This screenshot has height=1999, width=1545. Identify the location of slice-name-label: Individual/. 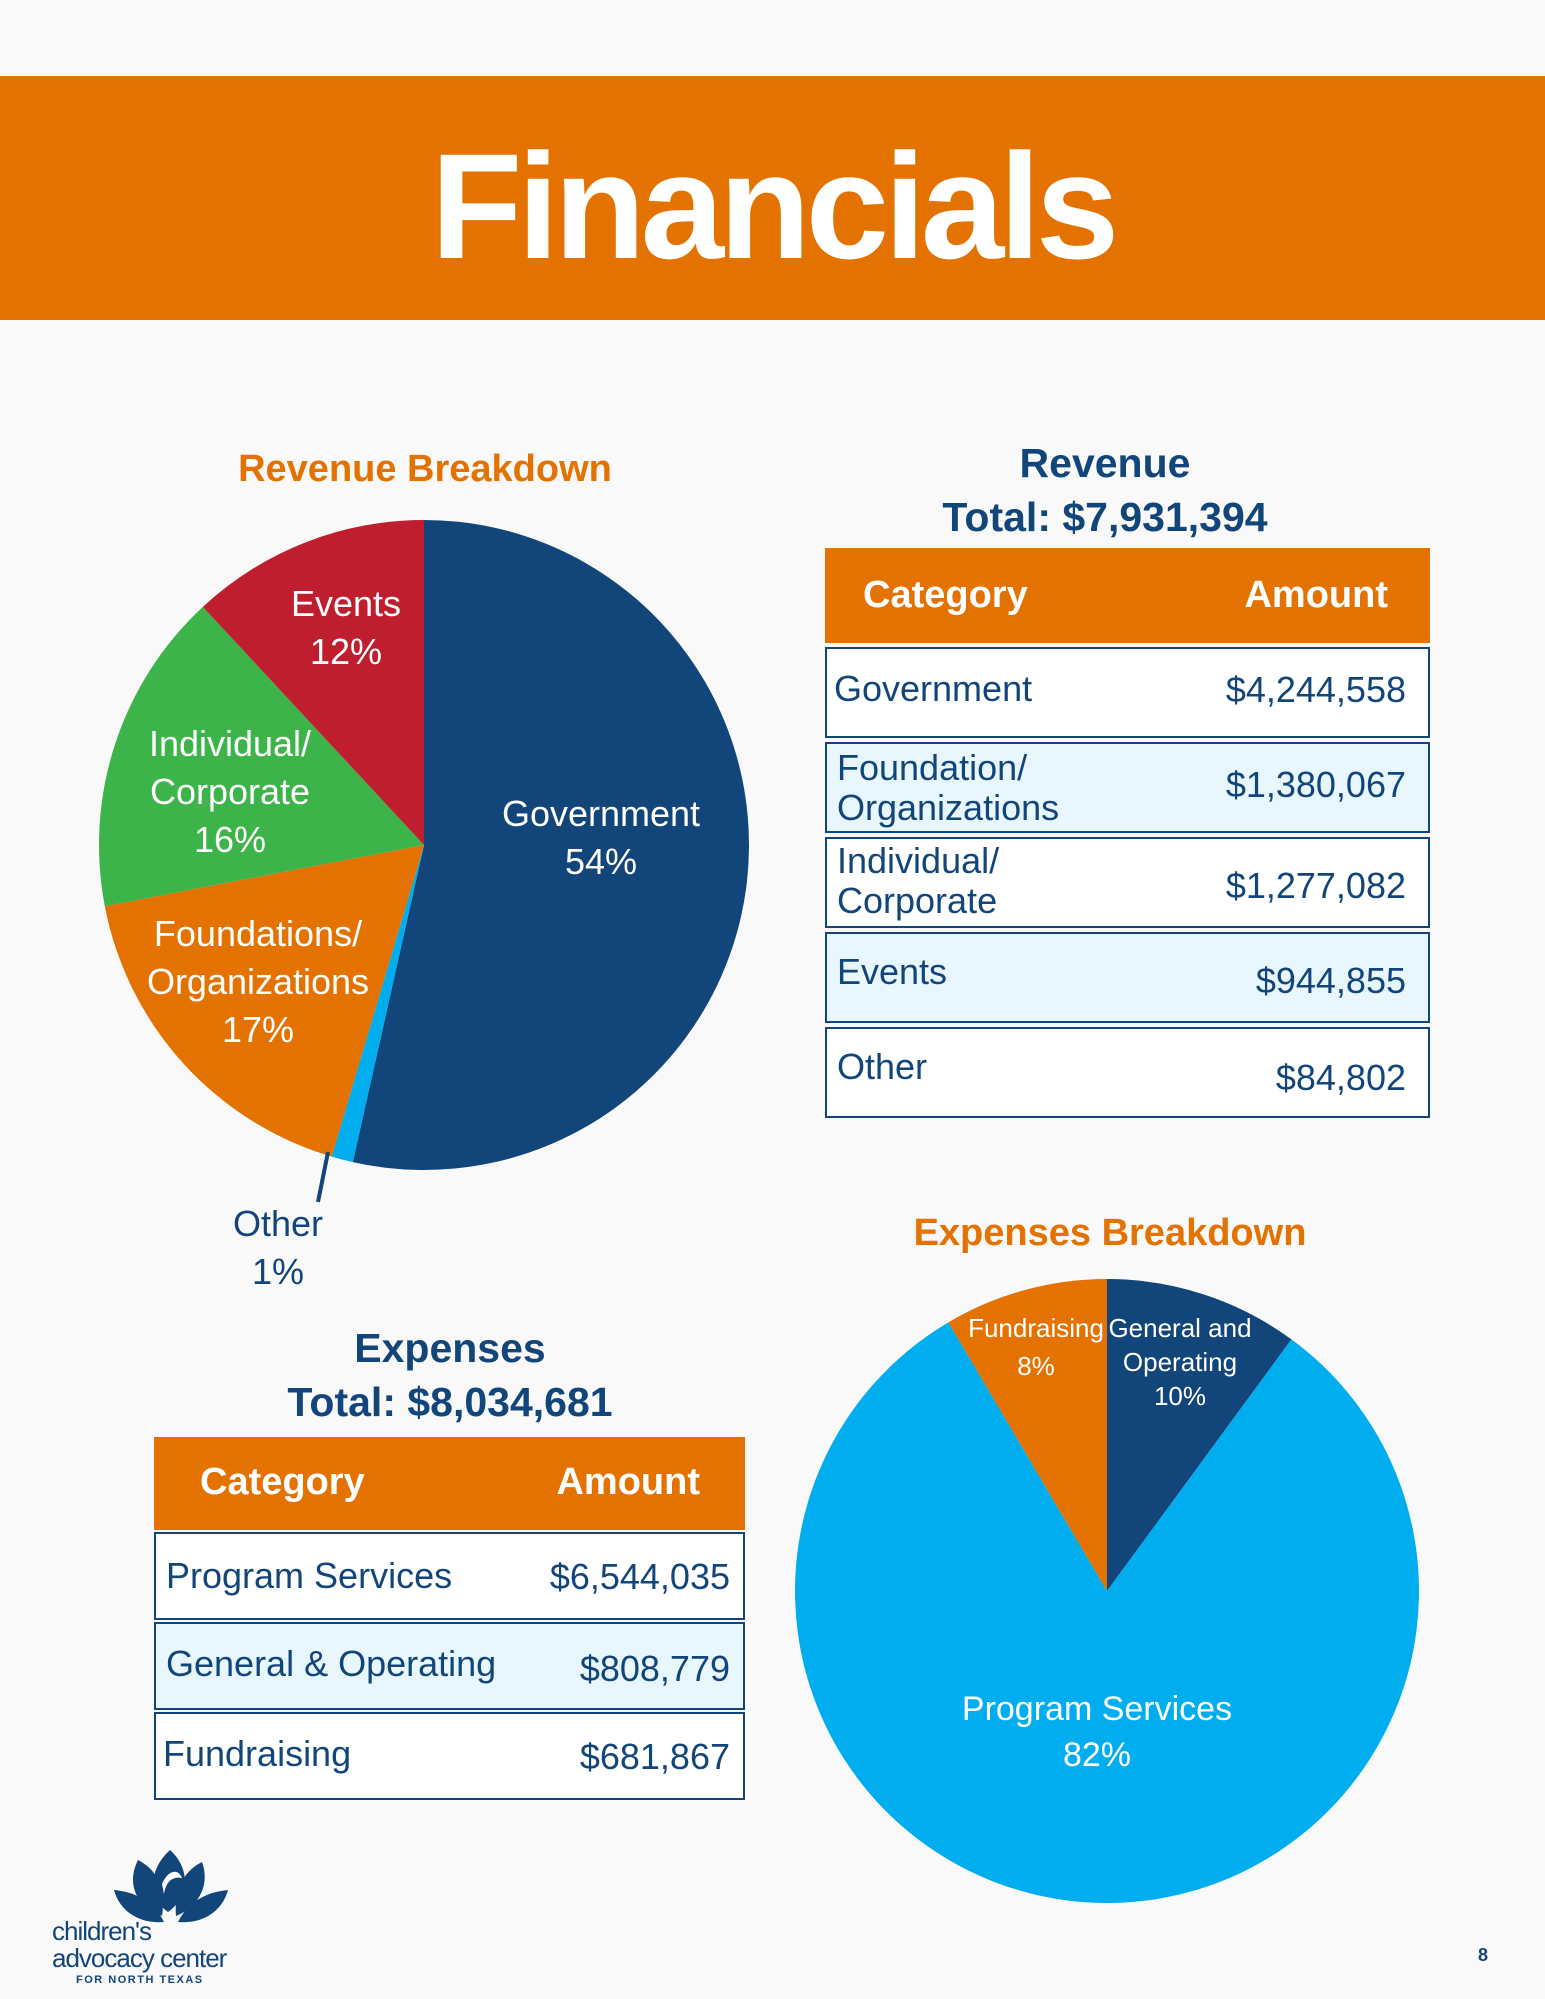
(230, 743).